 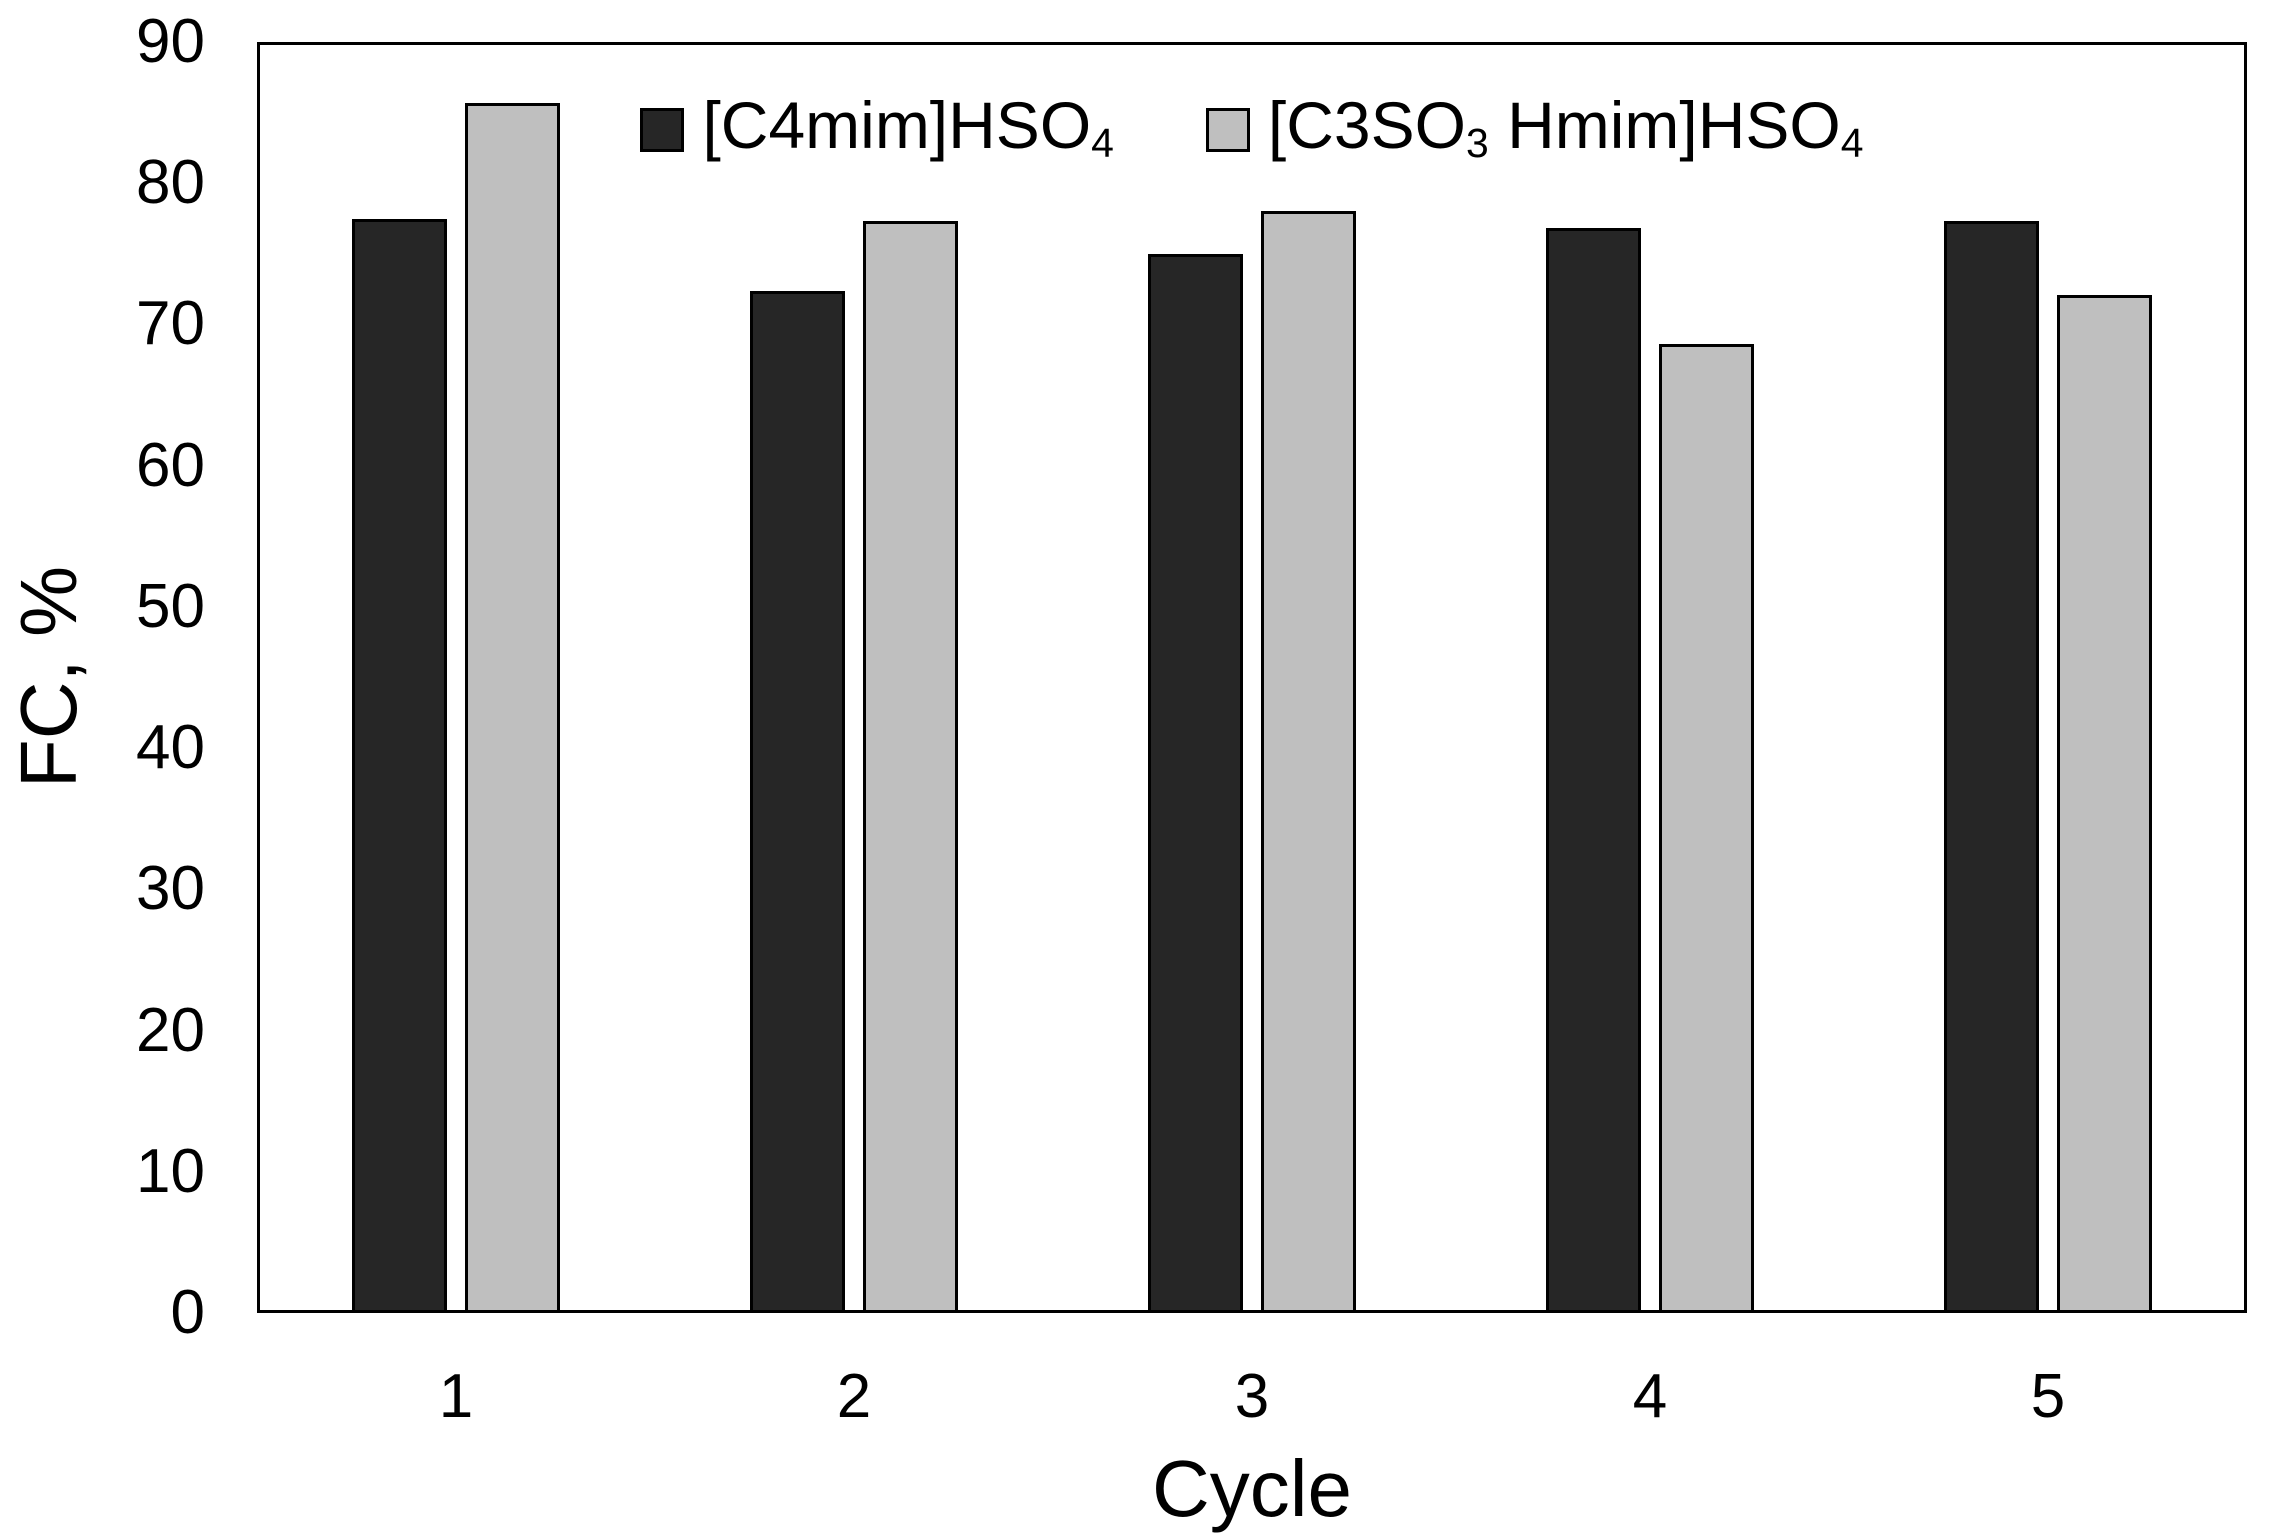 I want to click on legend-entry-series2: [C3SO3 Hmim]HSO4, so click(x=1534, y=129).